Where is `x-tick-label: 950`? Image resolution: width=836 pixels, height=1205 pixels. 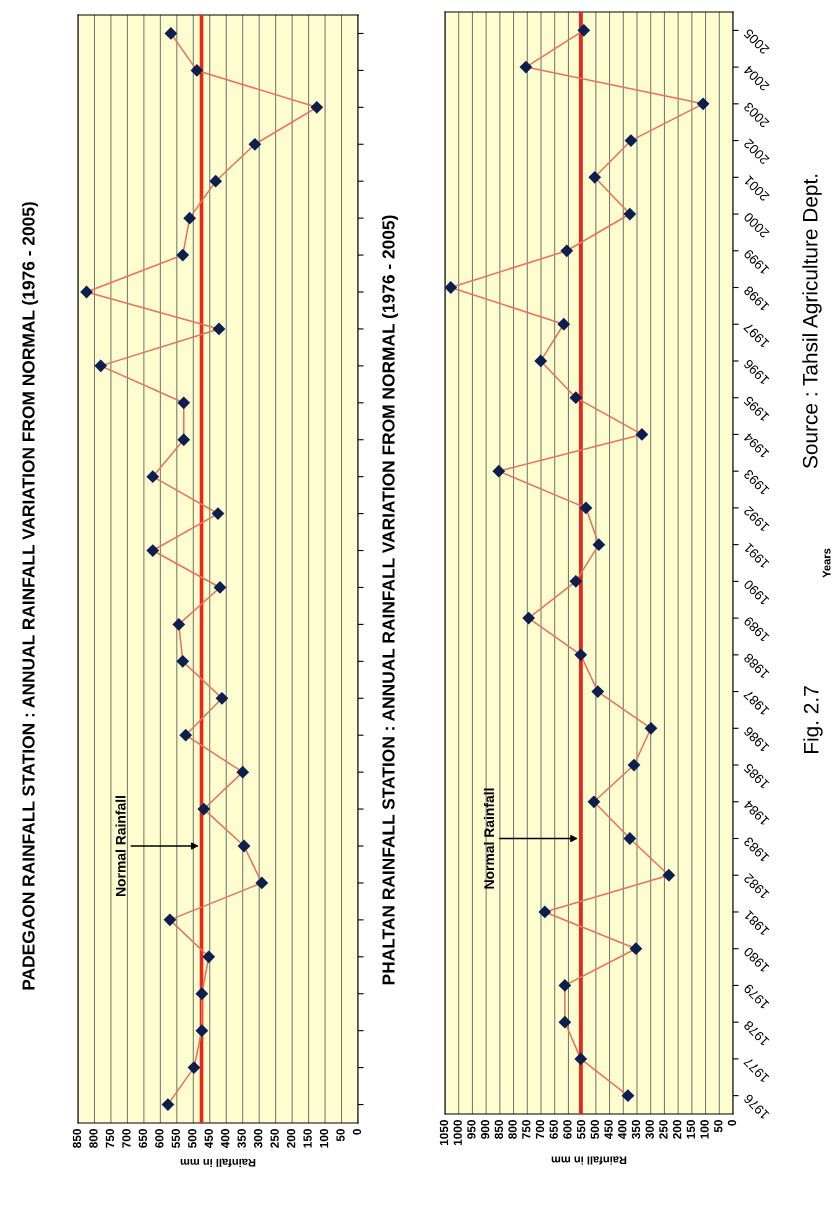
x-tick-label: 950 is located at coordinates (471, 1129).